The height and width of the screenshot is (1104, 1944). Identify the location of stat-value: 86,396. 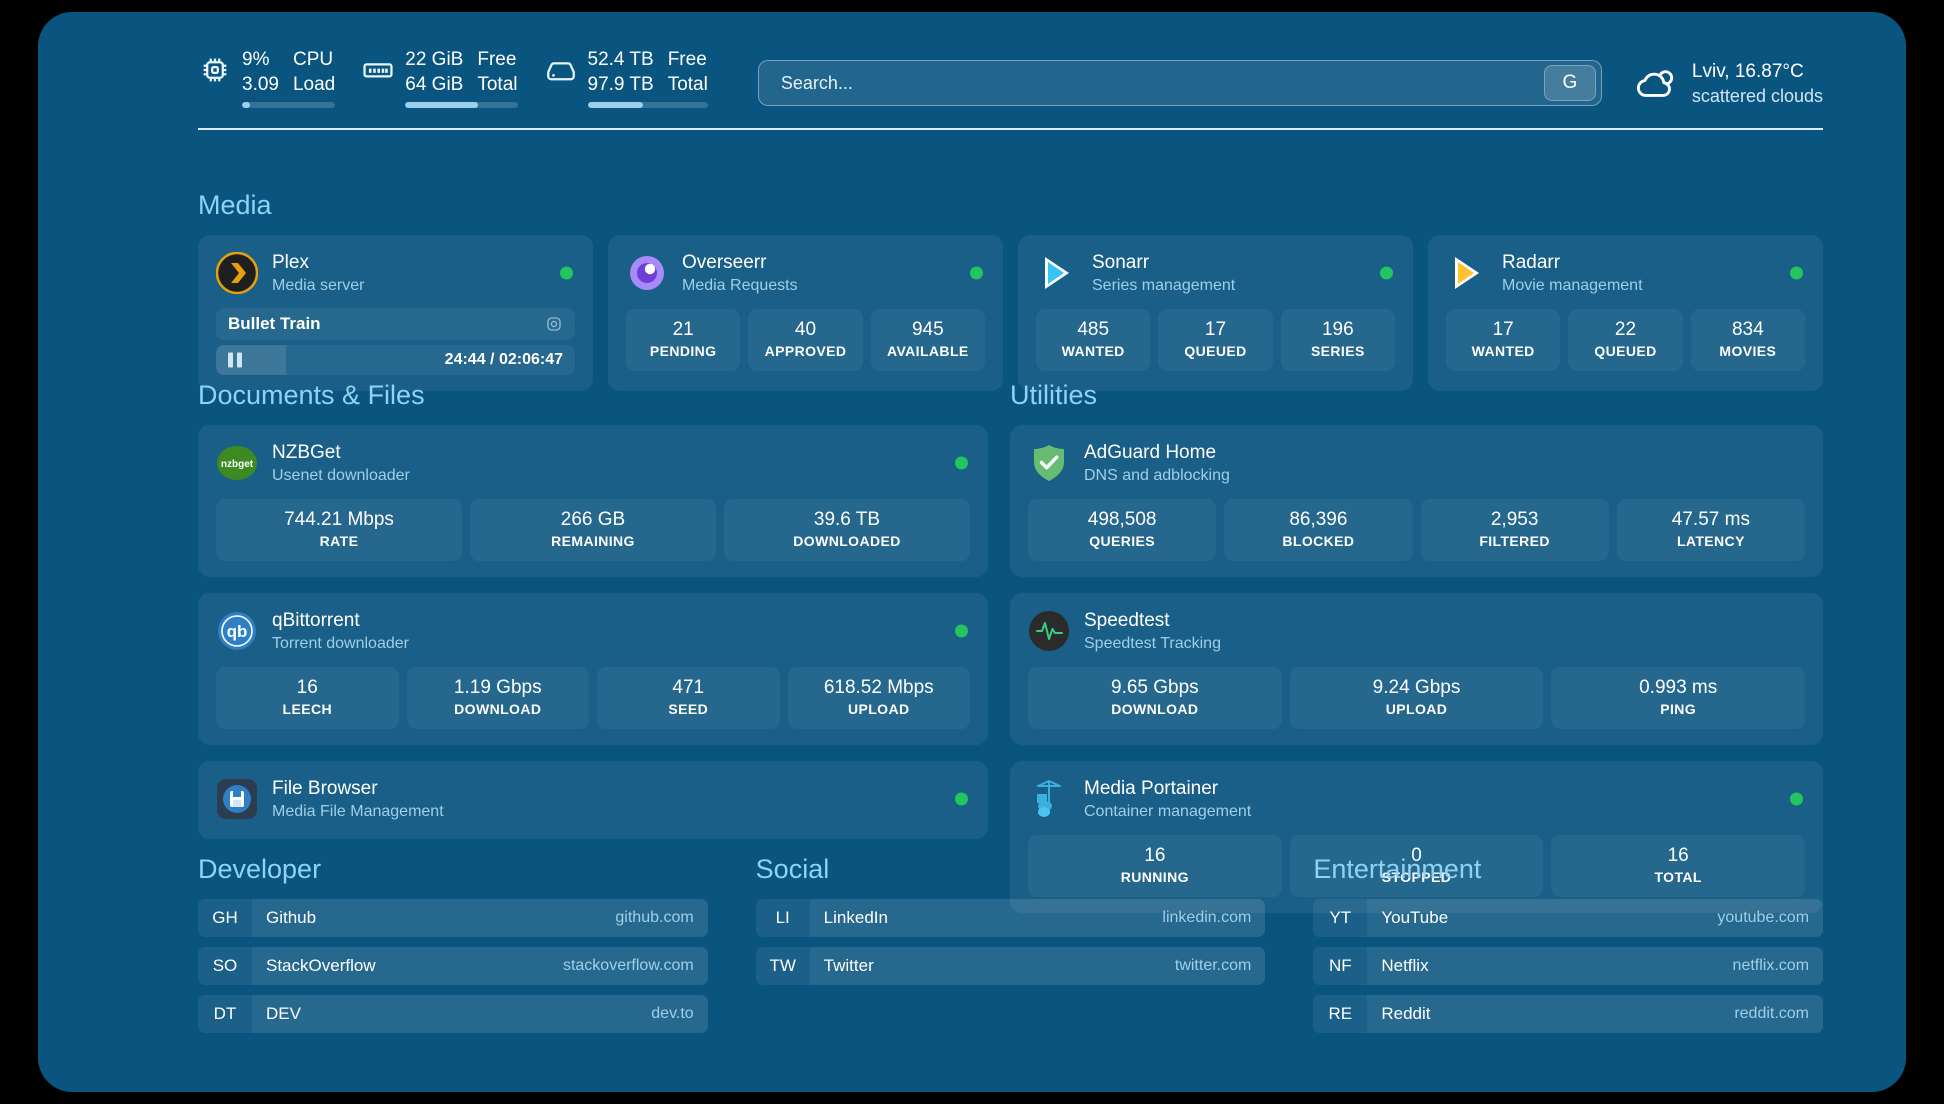
(1318, 519).